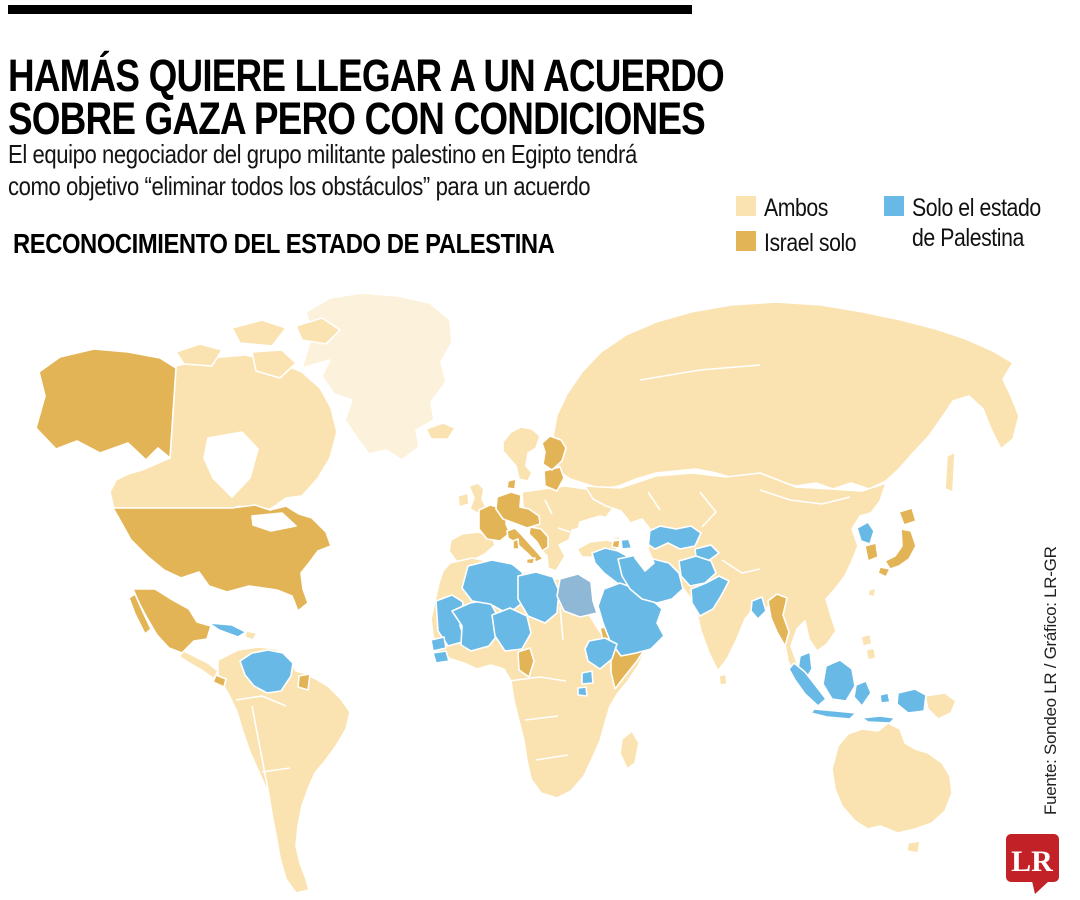  What do you see at coordinates (366, 76) in the screenshot?
I see `title-line-1: HAMÁS QUIERE LLEGAR A UN ACUERDO` at bounding box center [366, 76].